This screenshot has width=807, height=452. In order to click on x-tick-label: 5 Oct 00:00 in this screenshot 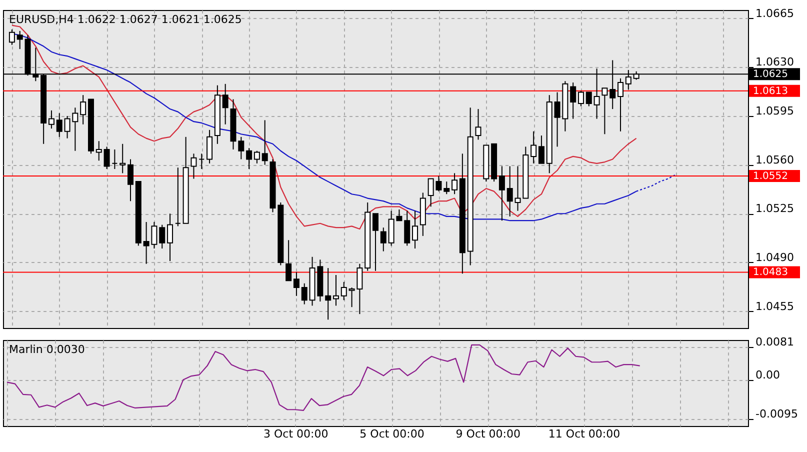, I will do `click(392, 434)`.